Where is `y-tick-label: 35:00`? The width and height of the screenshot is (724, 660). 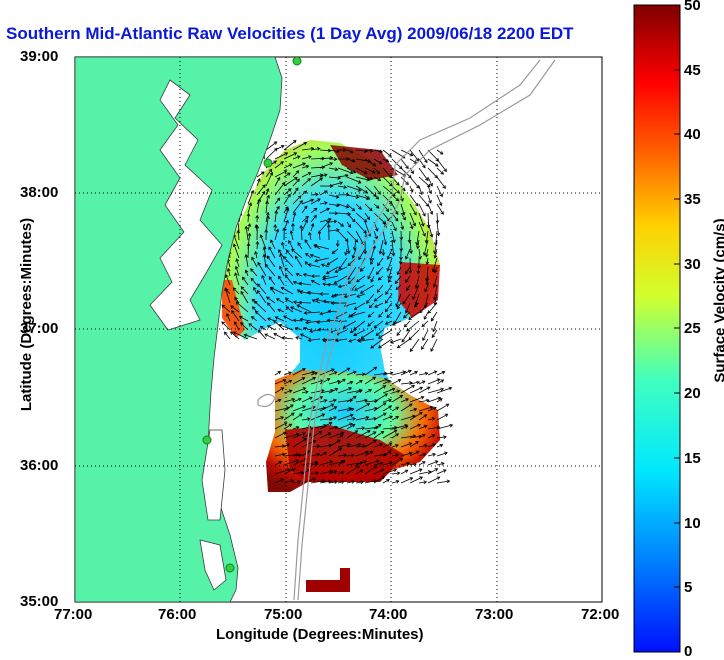 y-tick-label: 35:00 is located at coordinates (39, 601).